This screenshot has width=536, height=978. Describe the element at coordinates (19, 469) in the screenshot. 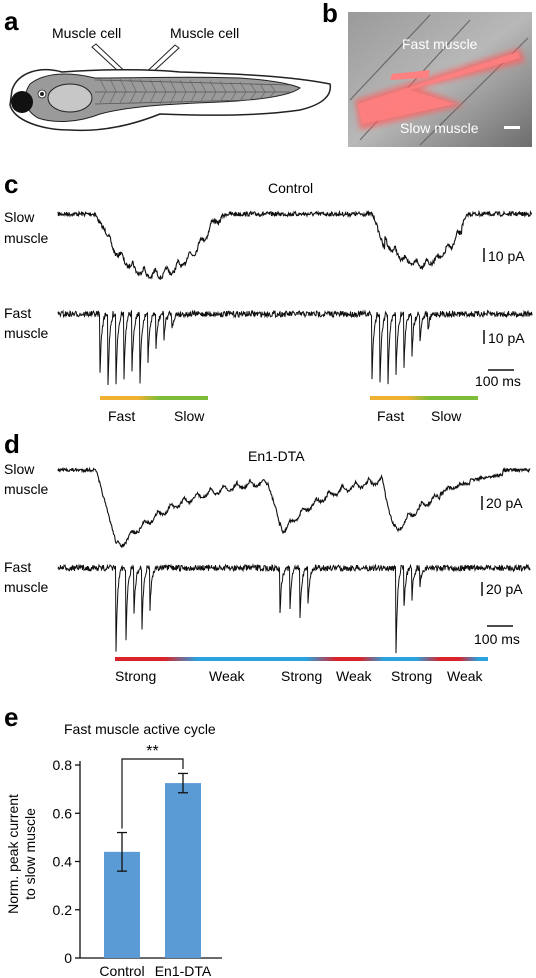

I see `d-row1-label-line1: Slow` at that location.